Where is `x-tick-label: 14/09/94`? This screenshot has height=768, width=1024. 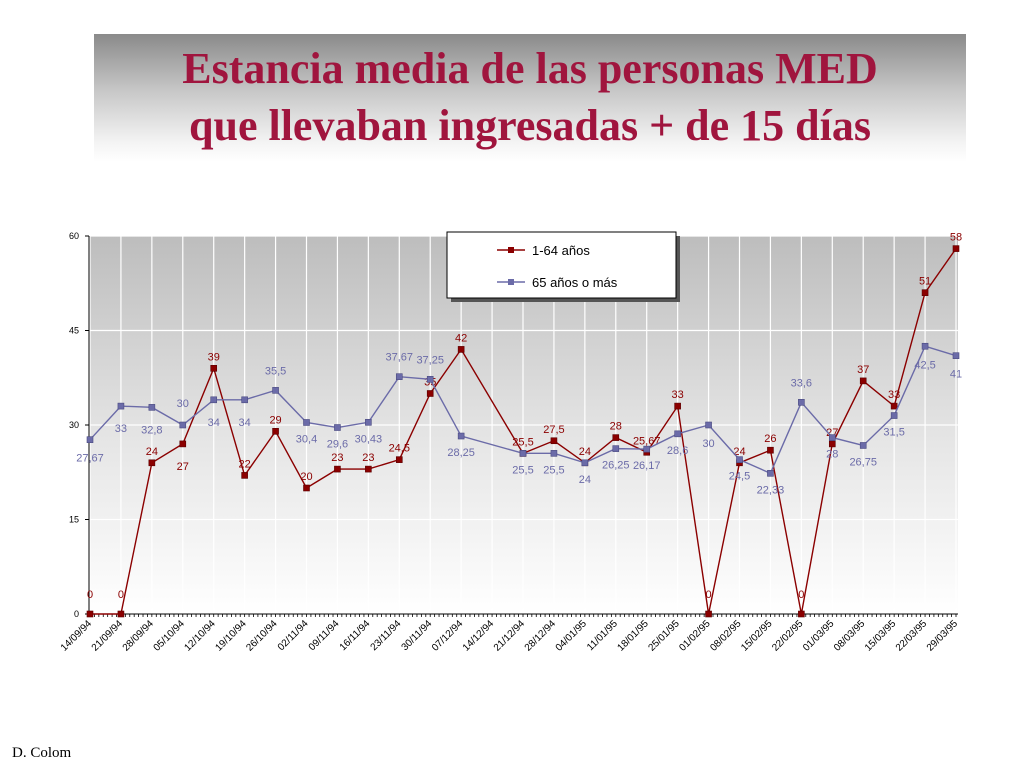 x-tick-label: 14/09/94 is located at coordinates (77, 636).